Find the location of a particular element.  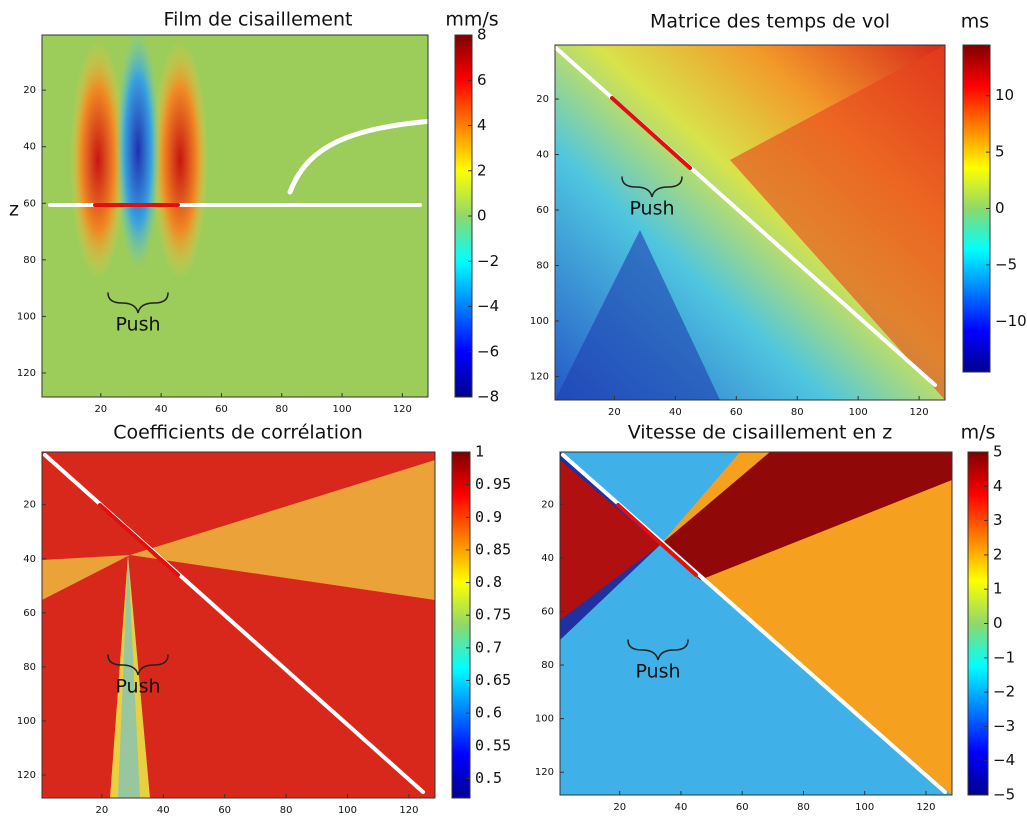

colorbar-tick-label: 6 is located at coordinates (482, 80).